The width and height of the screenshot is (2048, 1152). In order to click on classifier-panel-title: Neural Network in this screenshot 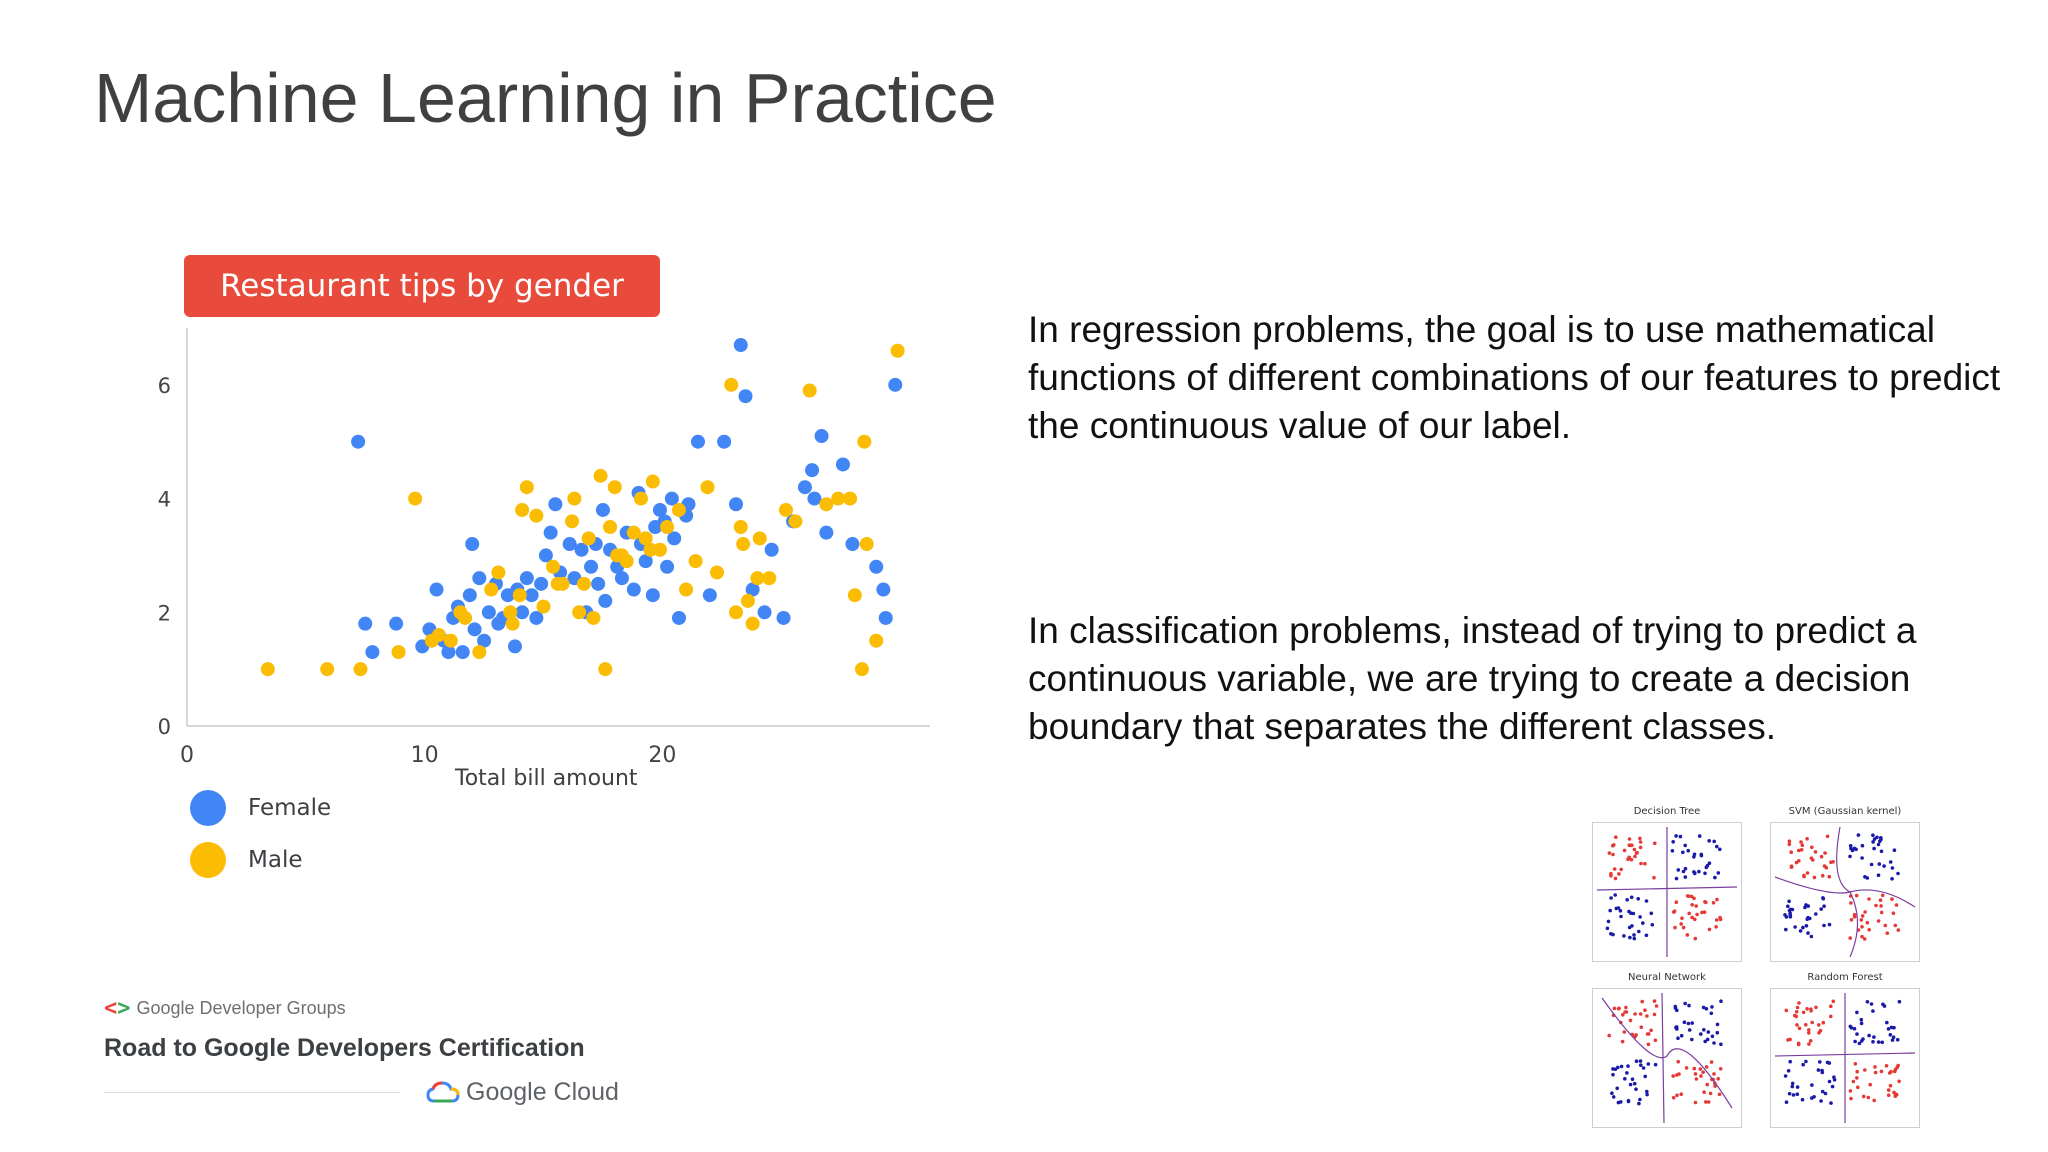, I will do `click(1667, 977)`.